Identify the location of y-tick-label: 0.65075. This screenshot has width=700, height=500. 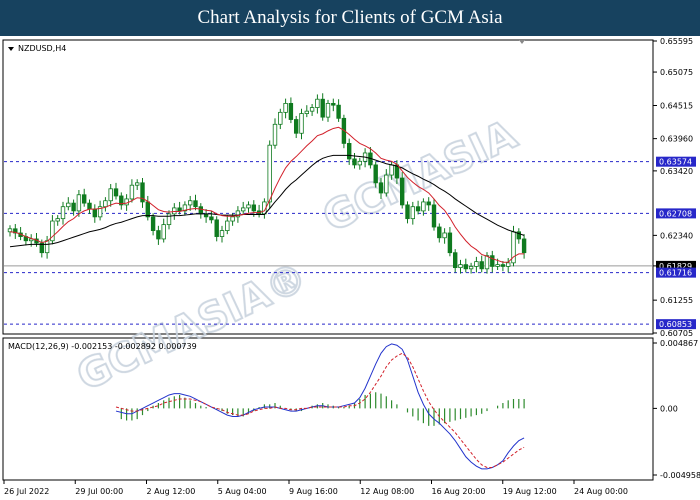
(676, 72).